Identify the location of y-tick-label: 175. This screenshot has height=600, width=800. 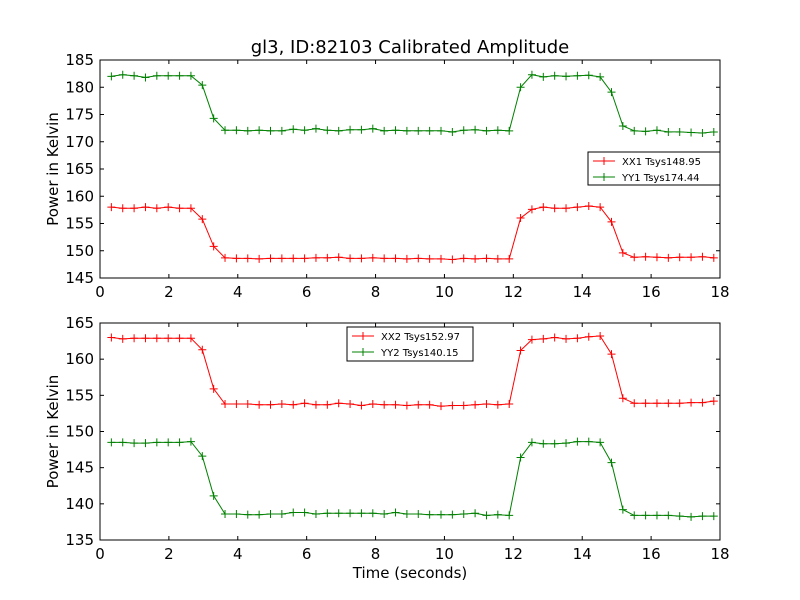
(79, 115).